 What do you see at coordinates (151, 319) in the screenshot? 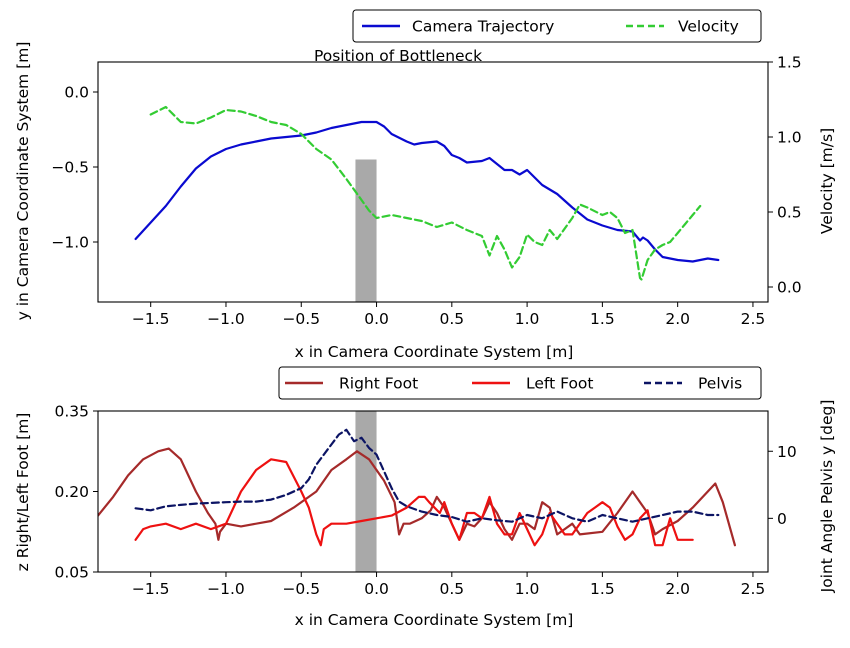
I see `top-x-tick-label: −1.5` at bounding box center [151, 319].